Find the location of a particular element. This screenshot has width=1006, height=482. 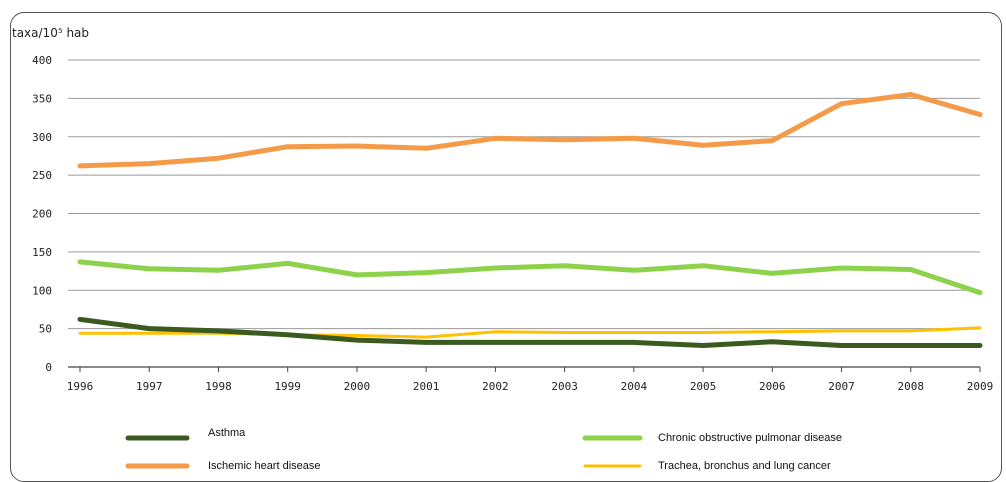

x-tick-label: 1996 is located at coordinates (80, 386).